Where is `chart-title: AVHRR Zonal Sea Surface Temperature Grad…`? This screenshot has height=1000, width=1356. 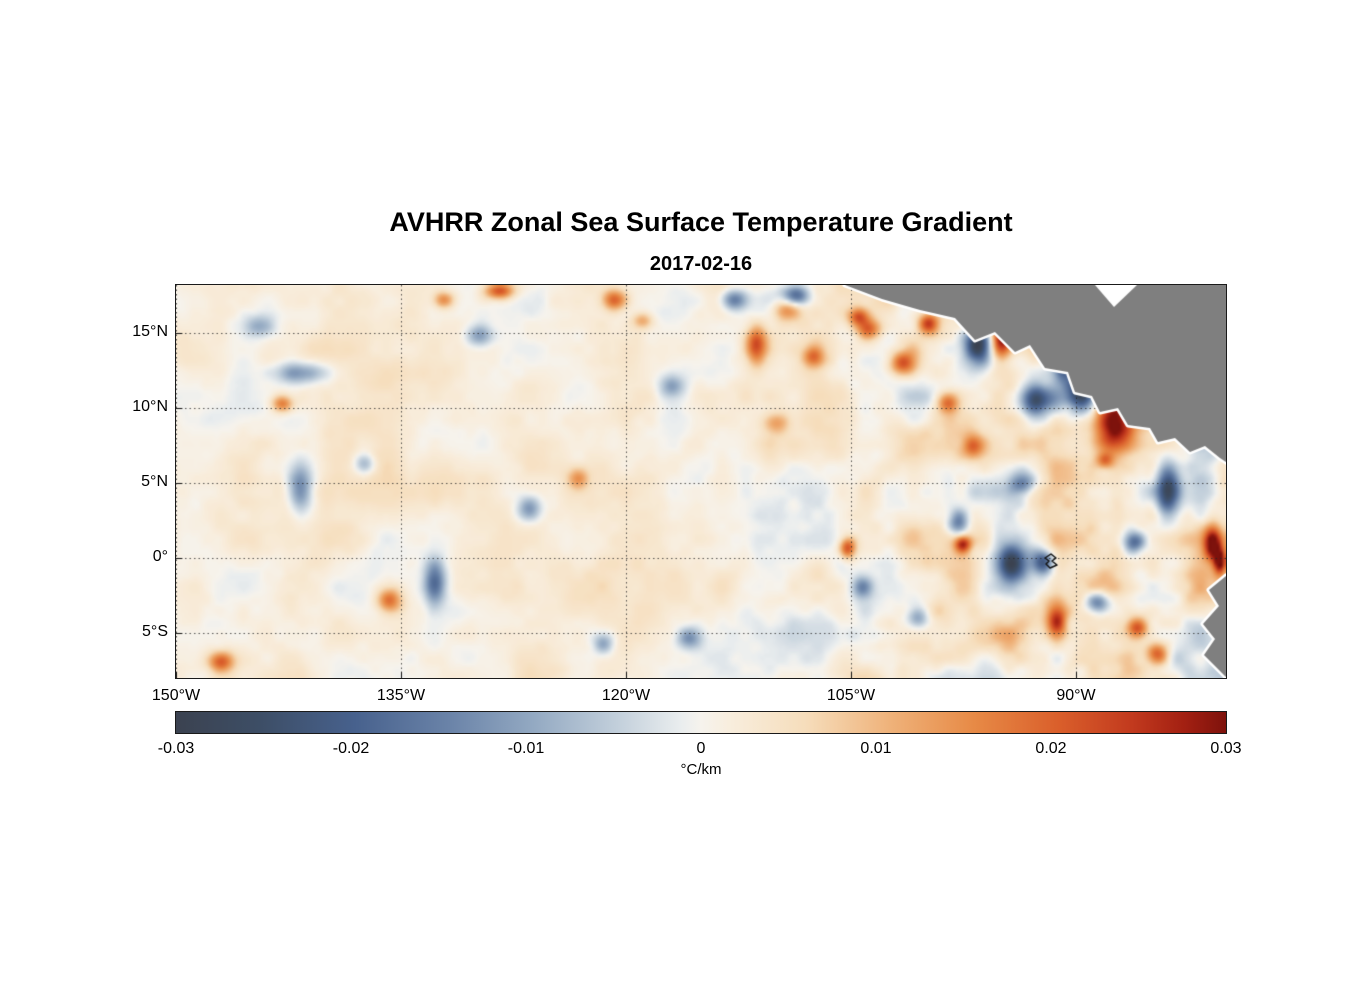 chart-title: AVHRR Zonal Sea Surface Temperature Grad… is located at coordinates (701, 222).